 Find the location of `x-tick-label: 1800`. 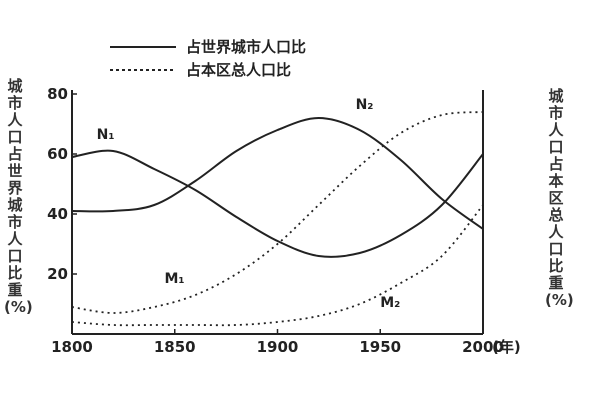

x-tick-label: 1800 is located at coordinates (72, 347).